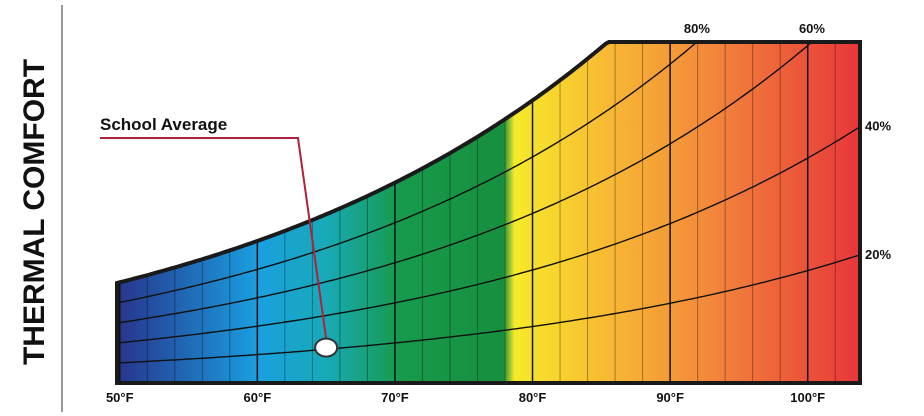  I want to click on x-tick-label: 90°F, so click(670, 397).